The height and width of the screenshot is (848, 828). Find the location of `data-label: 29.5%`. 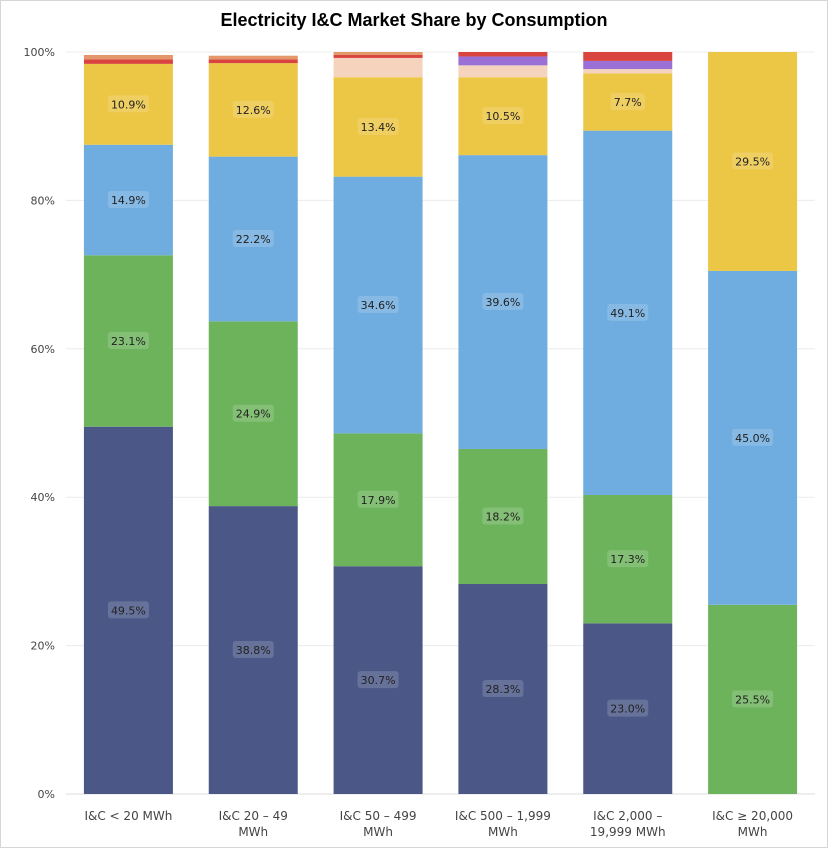

data-label: 29.5% is located at coordinates (752, 161).